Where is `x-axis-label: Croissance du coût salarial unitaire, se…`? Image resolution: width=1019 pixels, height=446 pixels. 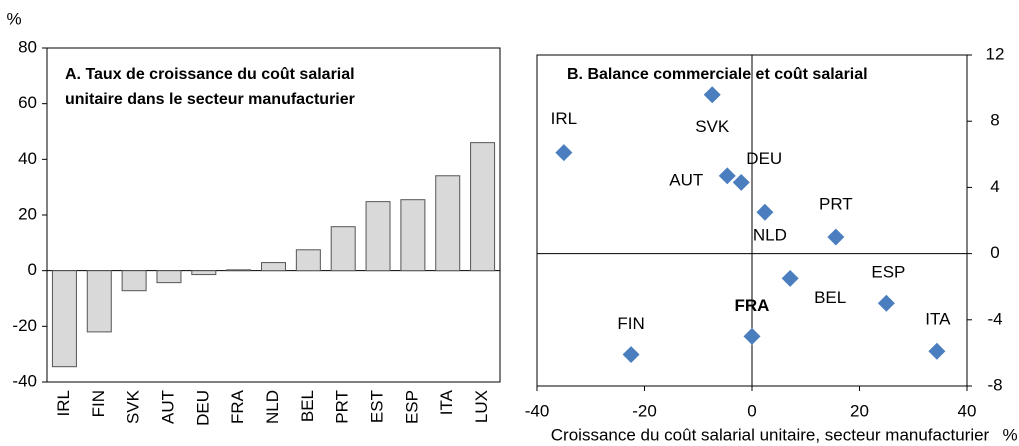 x-axis-label: Croissance du coût salarial unitaire, se… is located at coordinates (770, 434).